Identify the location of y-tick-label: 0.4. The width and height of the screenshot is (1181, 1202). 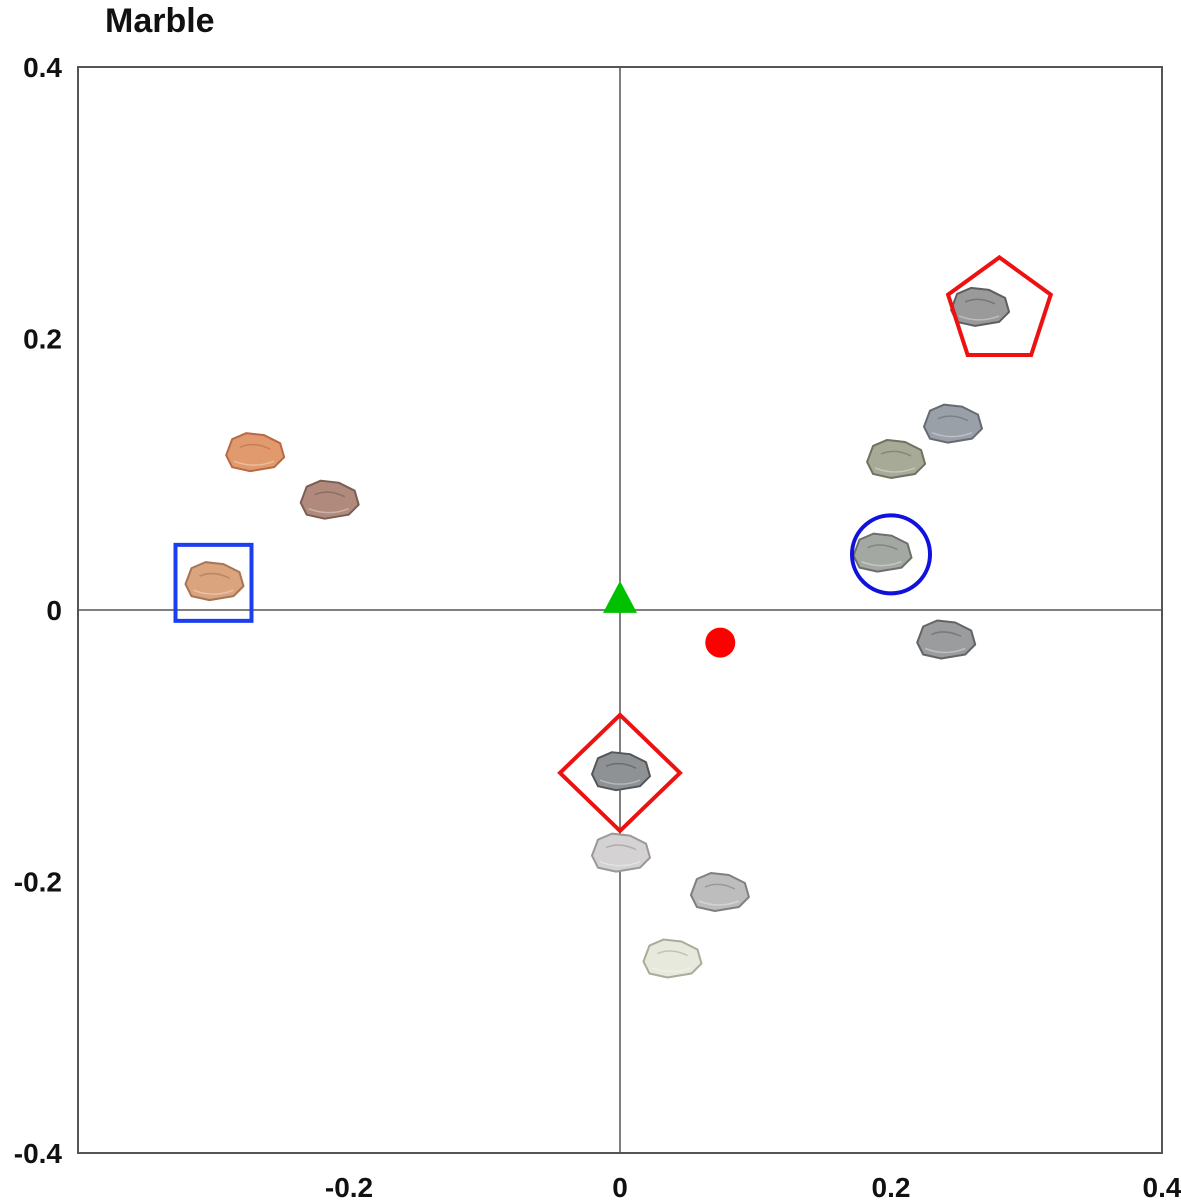
(42, 67).